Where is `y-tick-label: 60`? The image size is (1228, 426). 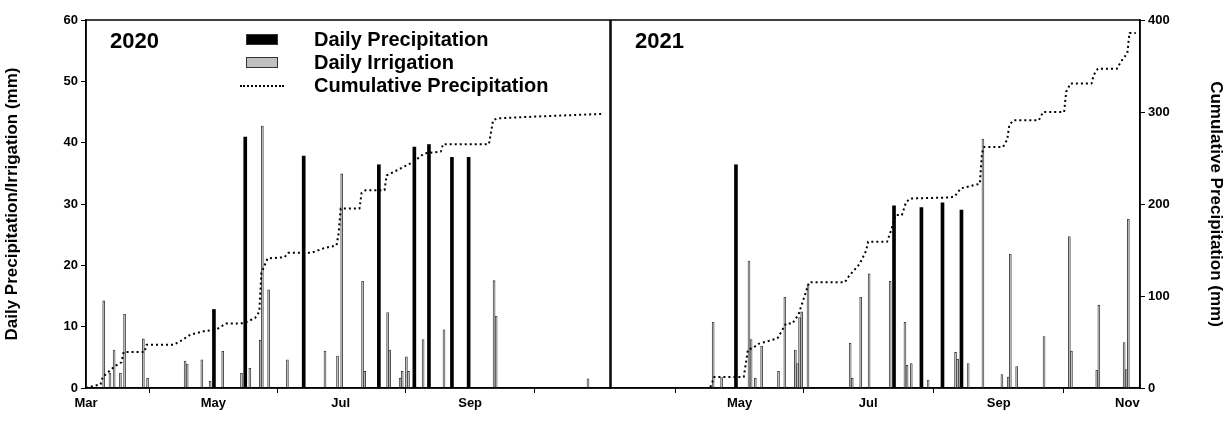 y-tick-label: 60 is located at coordinates (70, 19).